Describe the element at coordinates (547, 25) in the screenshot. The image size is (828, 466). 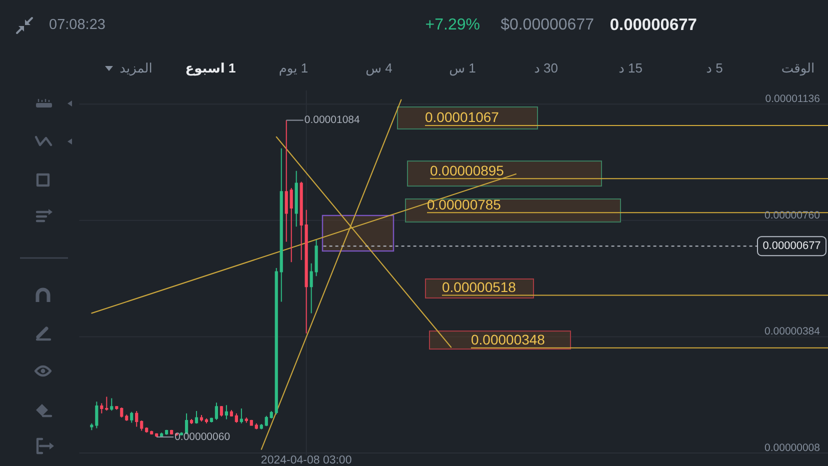
I see `text: $0.00000677` at that location.